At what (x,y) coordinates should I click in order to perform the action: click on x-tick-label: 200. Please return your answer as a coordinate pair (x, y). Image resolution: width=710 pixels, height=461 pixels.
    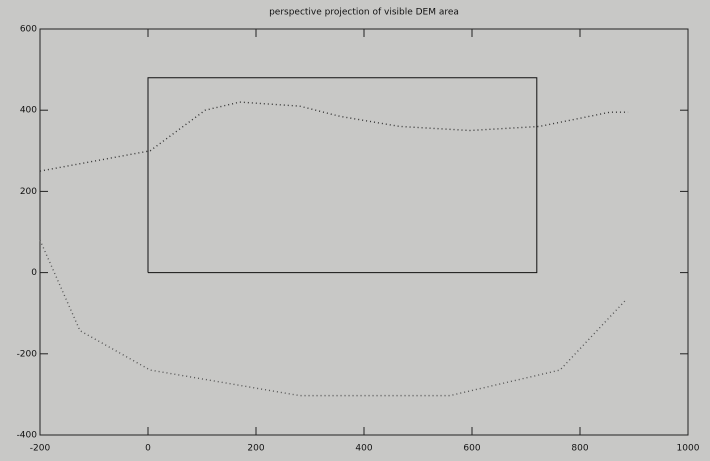
    Looking at the image, I should click on (255, 449).